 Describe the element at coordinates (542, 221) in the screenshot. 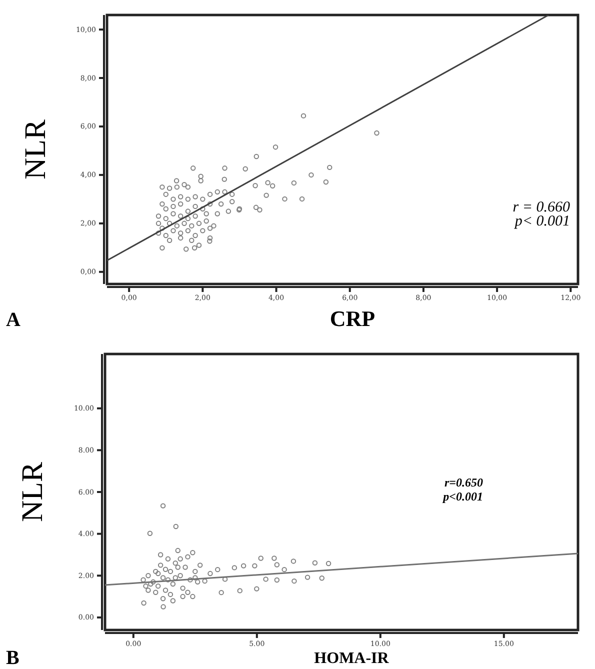

I see `annotation: p< 0.001` at that location.